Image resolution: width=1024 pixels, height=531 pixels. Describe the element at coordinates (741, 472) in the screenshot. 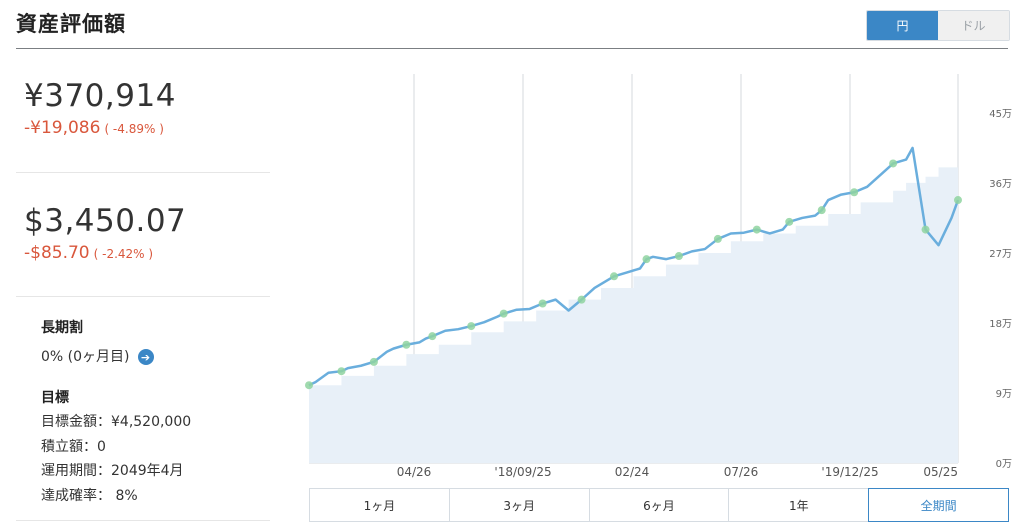

I see `x-tick-label: 07/26` at that location.